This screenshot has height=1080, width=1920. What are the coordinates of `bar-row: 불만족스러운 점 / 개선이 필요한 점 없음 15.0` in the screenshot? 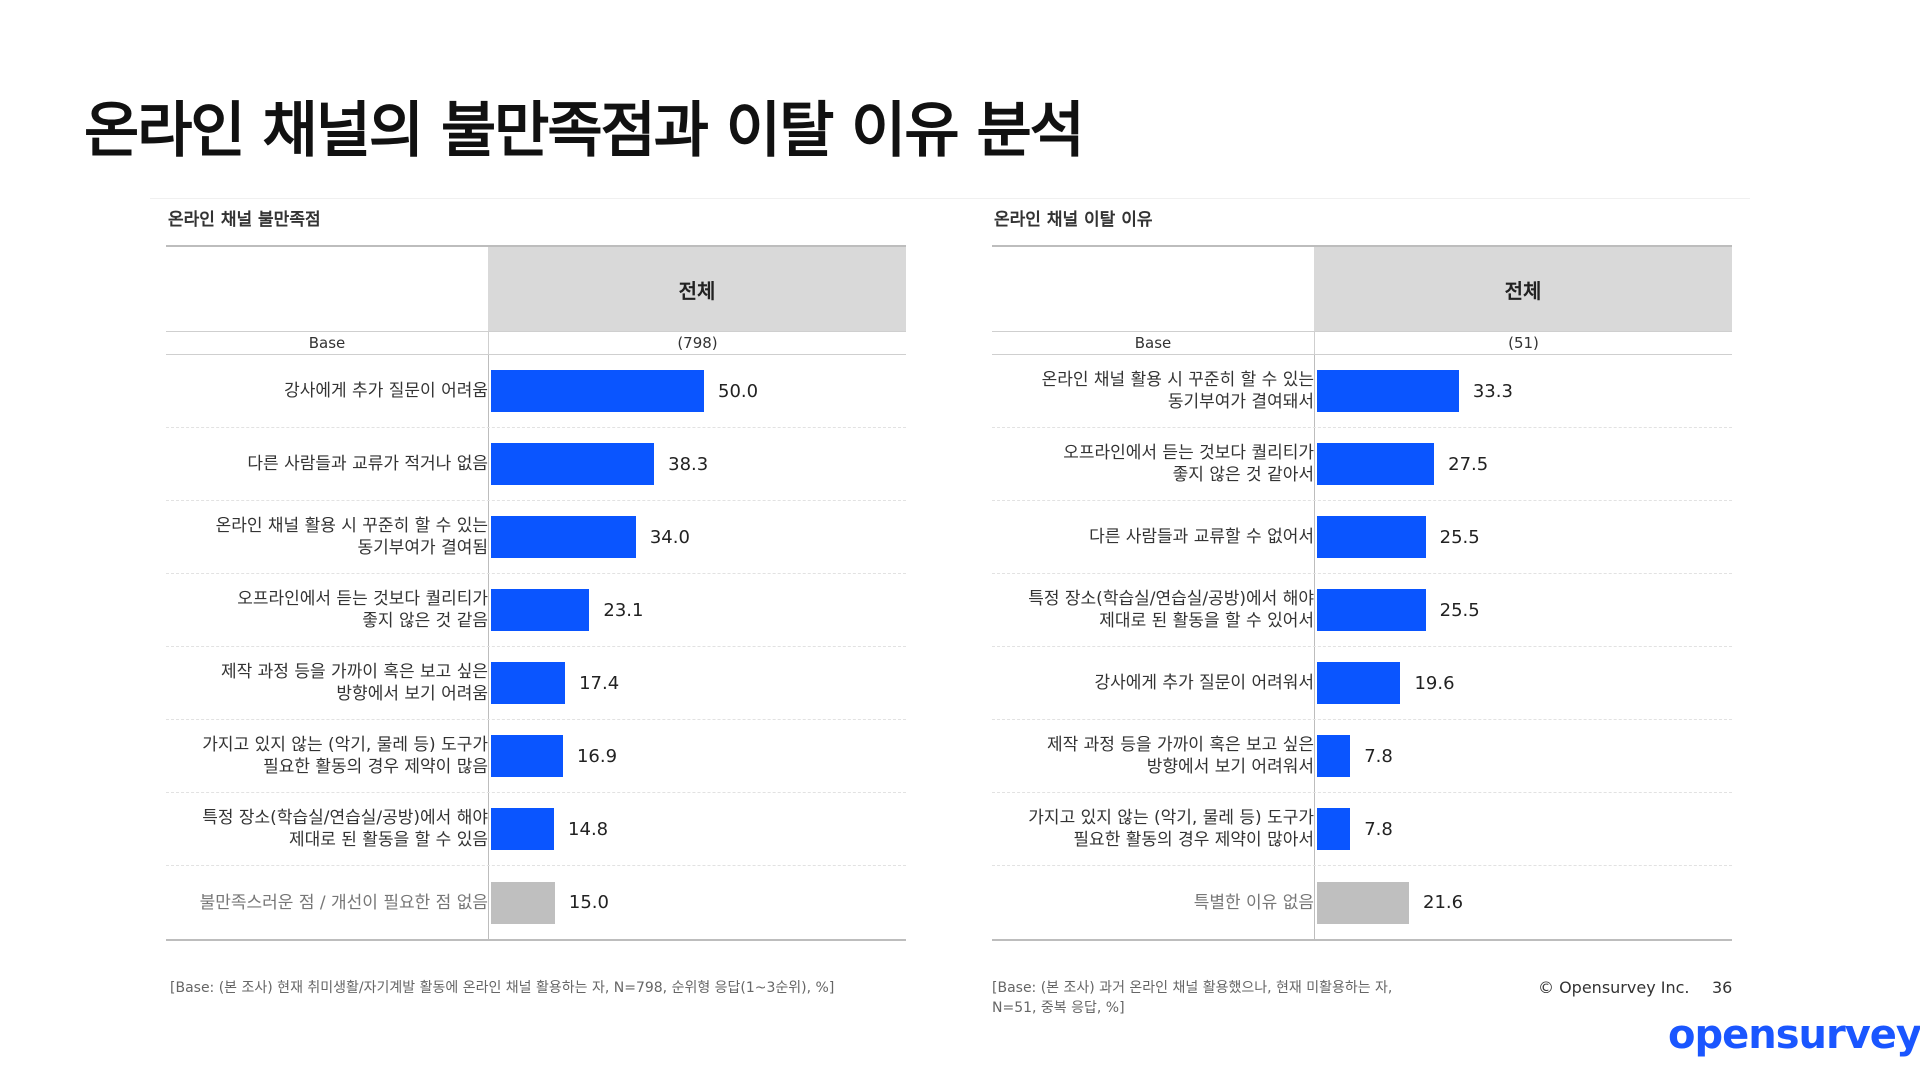 It's located at (536, 902).